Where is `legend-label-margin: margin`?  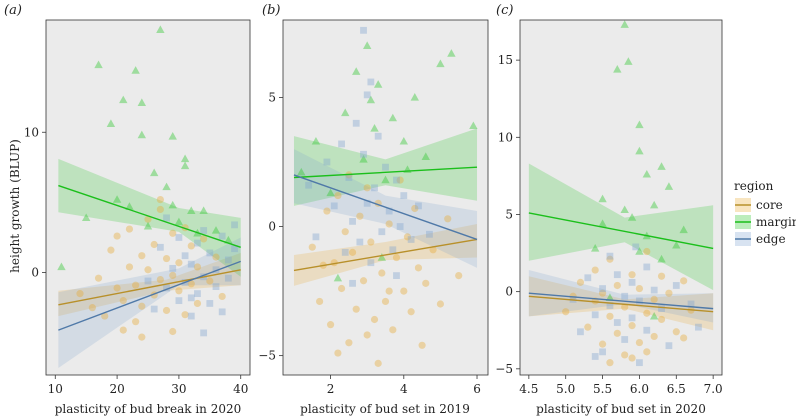 legend-label-margin: margin is located at coordinates (776, 222).